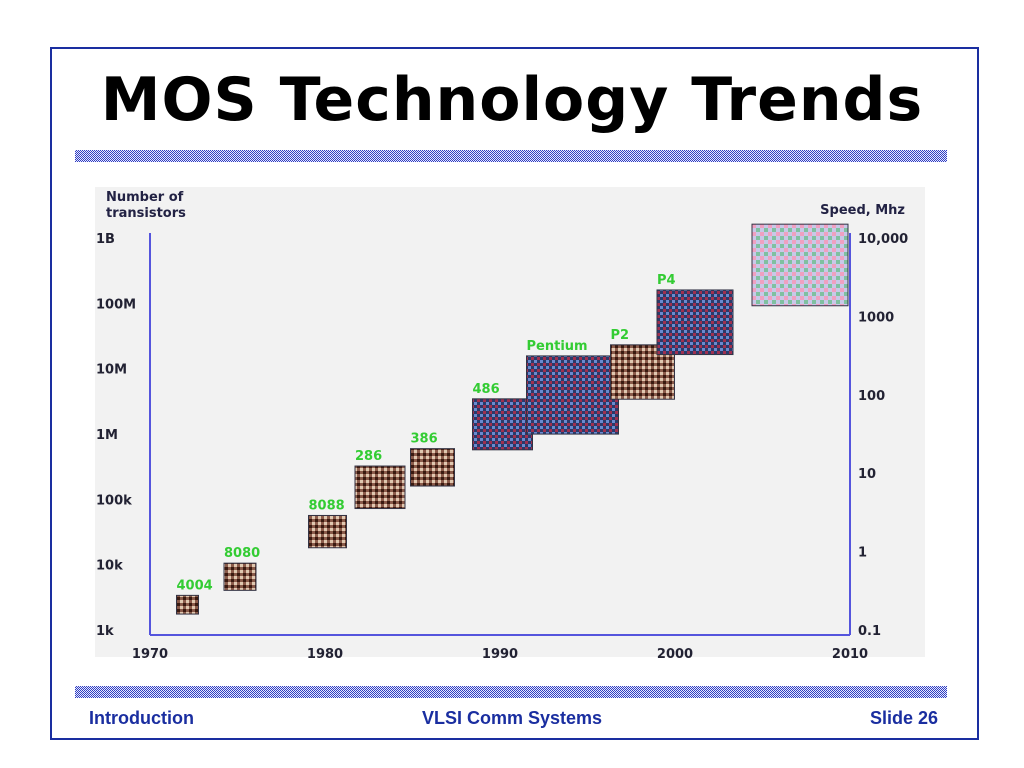  Describe the element at coordinates (850, 654) in the screenshot. I see `x-tick-label: 2010` at that location.